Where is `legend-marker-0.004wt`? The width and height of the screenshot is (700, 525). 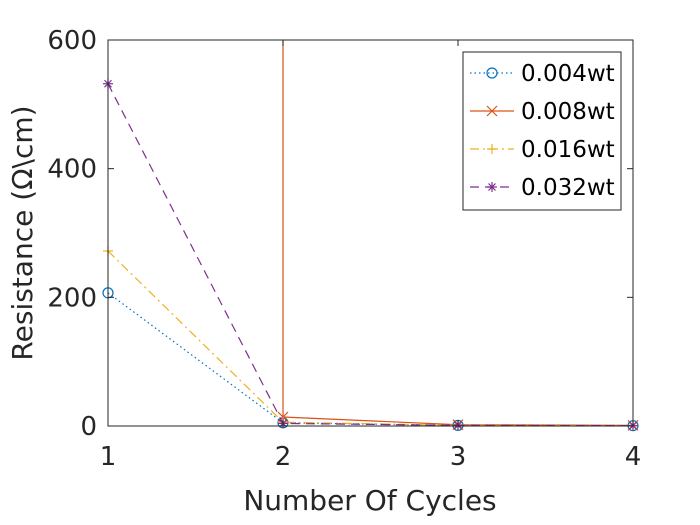
legend-marker-0.004wt is located at coordinates (492, 73).